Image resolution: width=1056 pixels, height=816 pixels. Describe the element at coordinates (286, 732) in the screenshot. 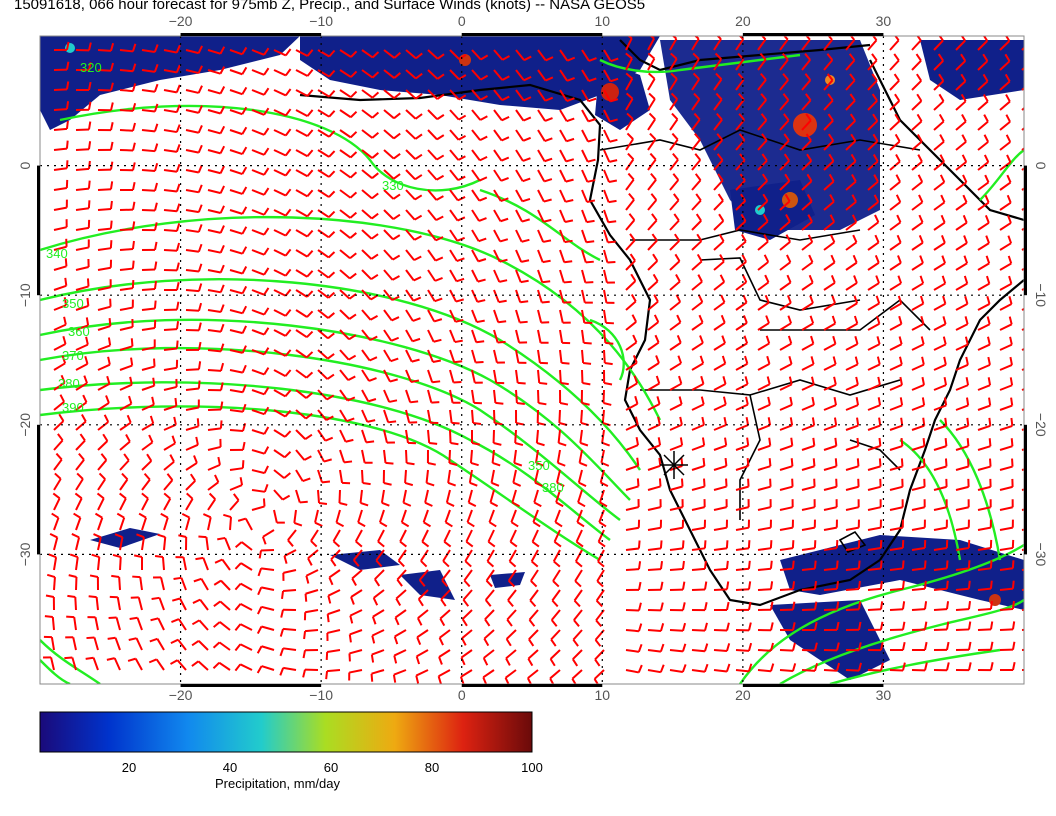

I see `colorbar` at that location.